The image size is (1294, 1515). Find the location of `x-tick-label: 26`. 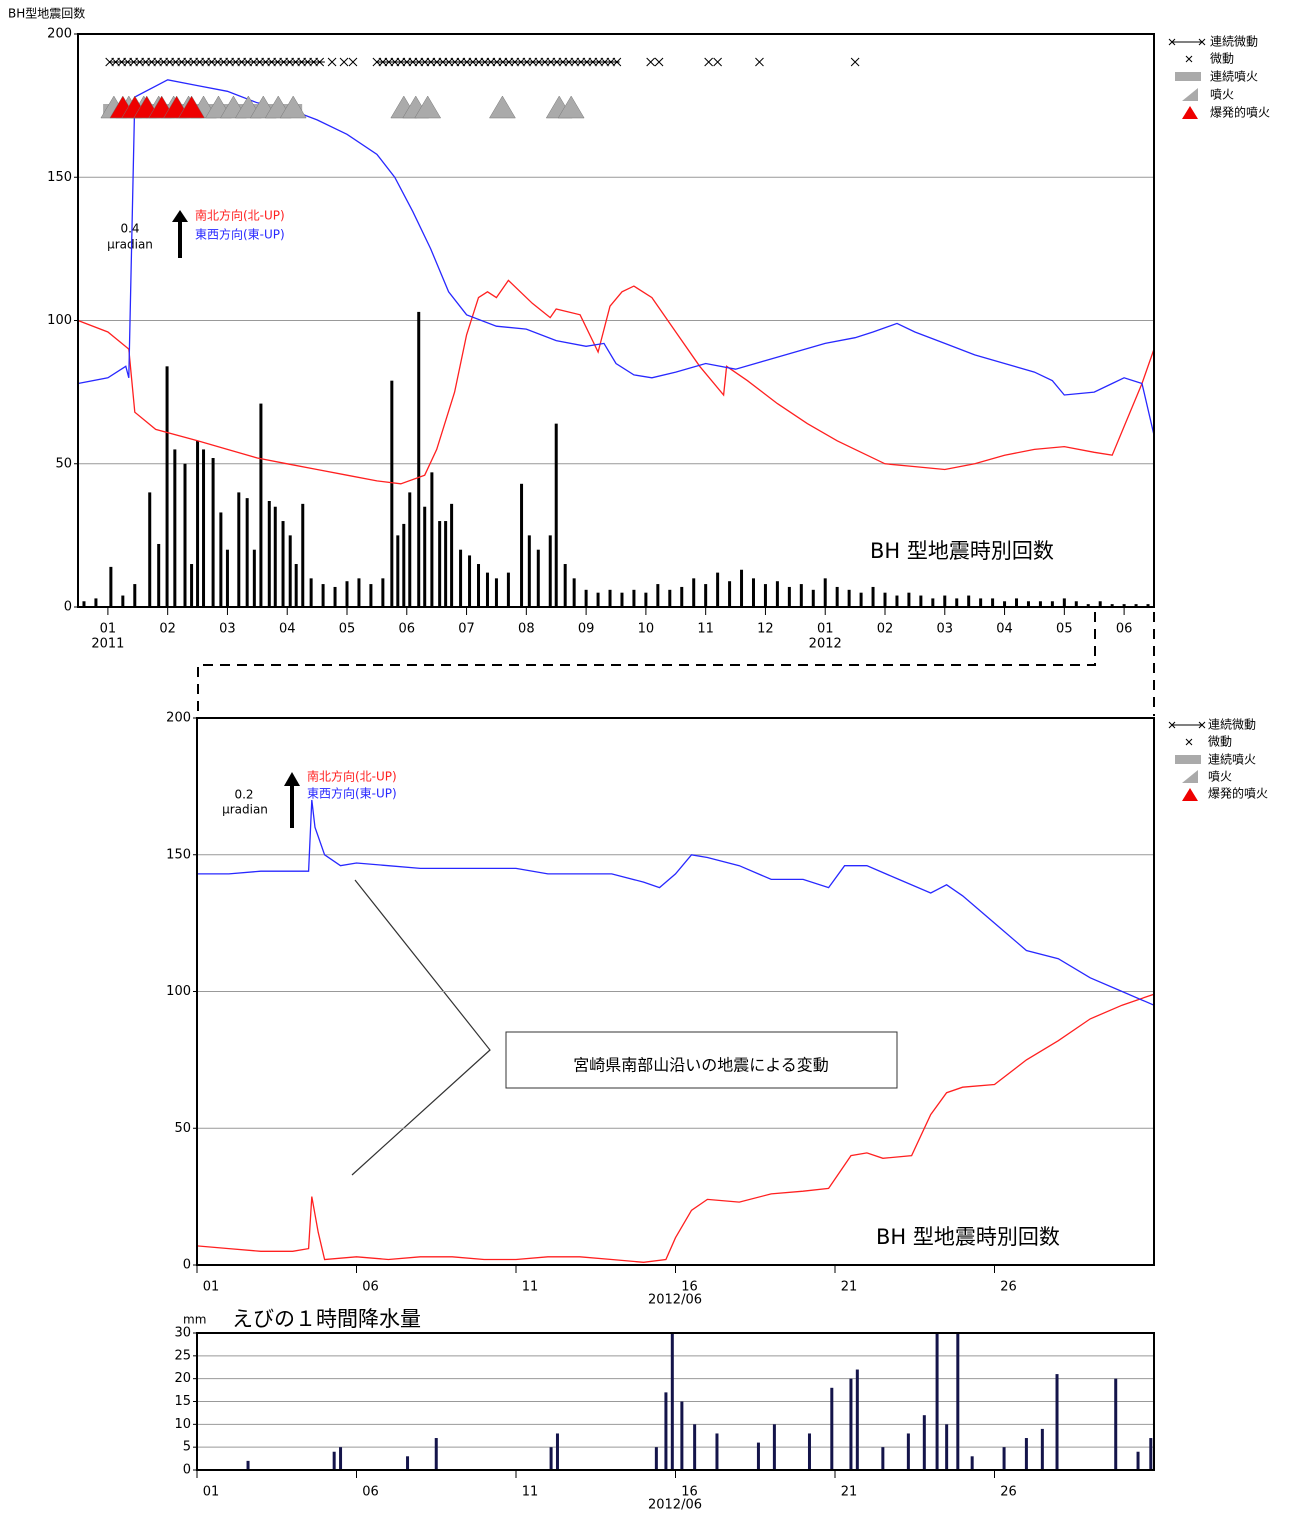

x-tick-label: 26 is located at coordinates (1008, 1287).